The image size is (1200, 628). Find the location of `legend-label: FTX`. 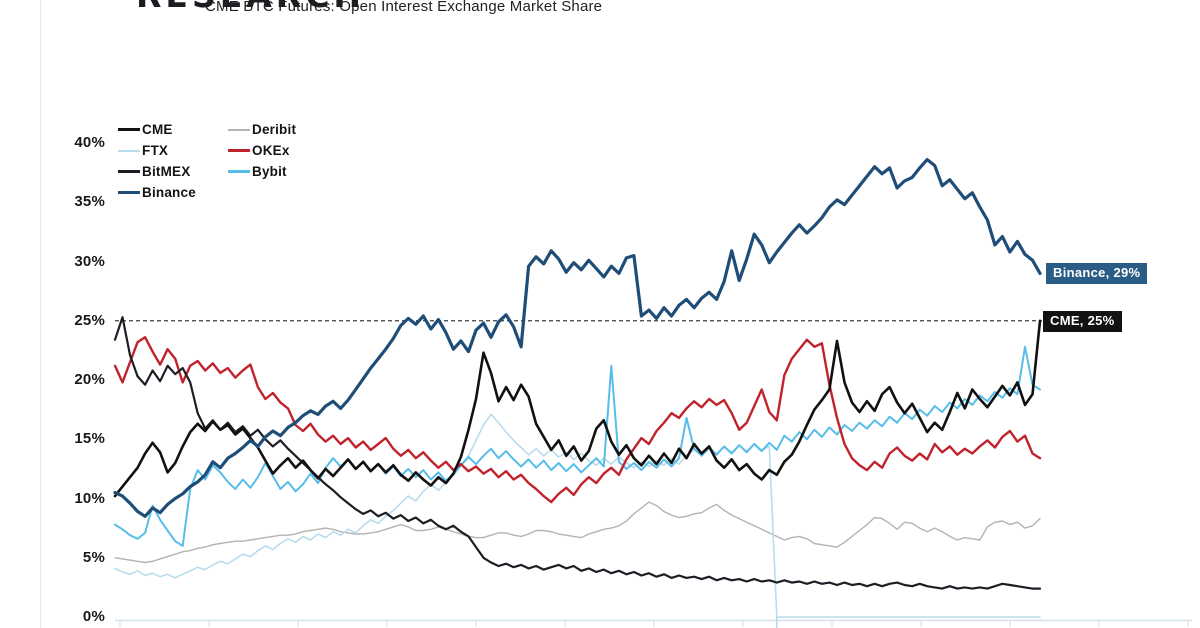

legend-label: FTX is located at coordinates (155, 150).